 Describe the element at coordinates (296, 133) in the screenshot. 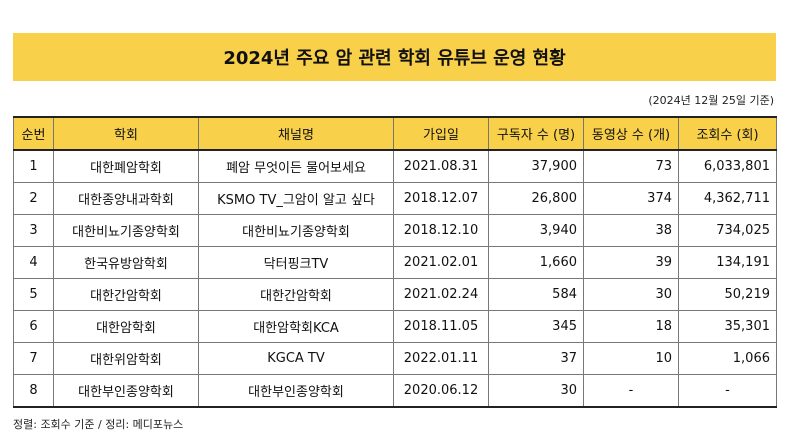

I see `column-header: 채널명` at that location.